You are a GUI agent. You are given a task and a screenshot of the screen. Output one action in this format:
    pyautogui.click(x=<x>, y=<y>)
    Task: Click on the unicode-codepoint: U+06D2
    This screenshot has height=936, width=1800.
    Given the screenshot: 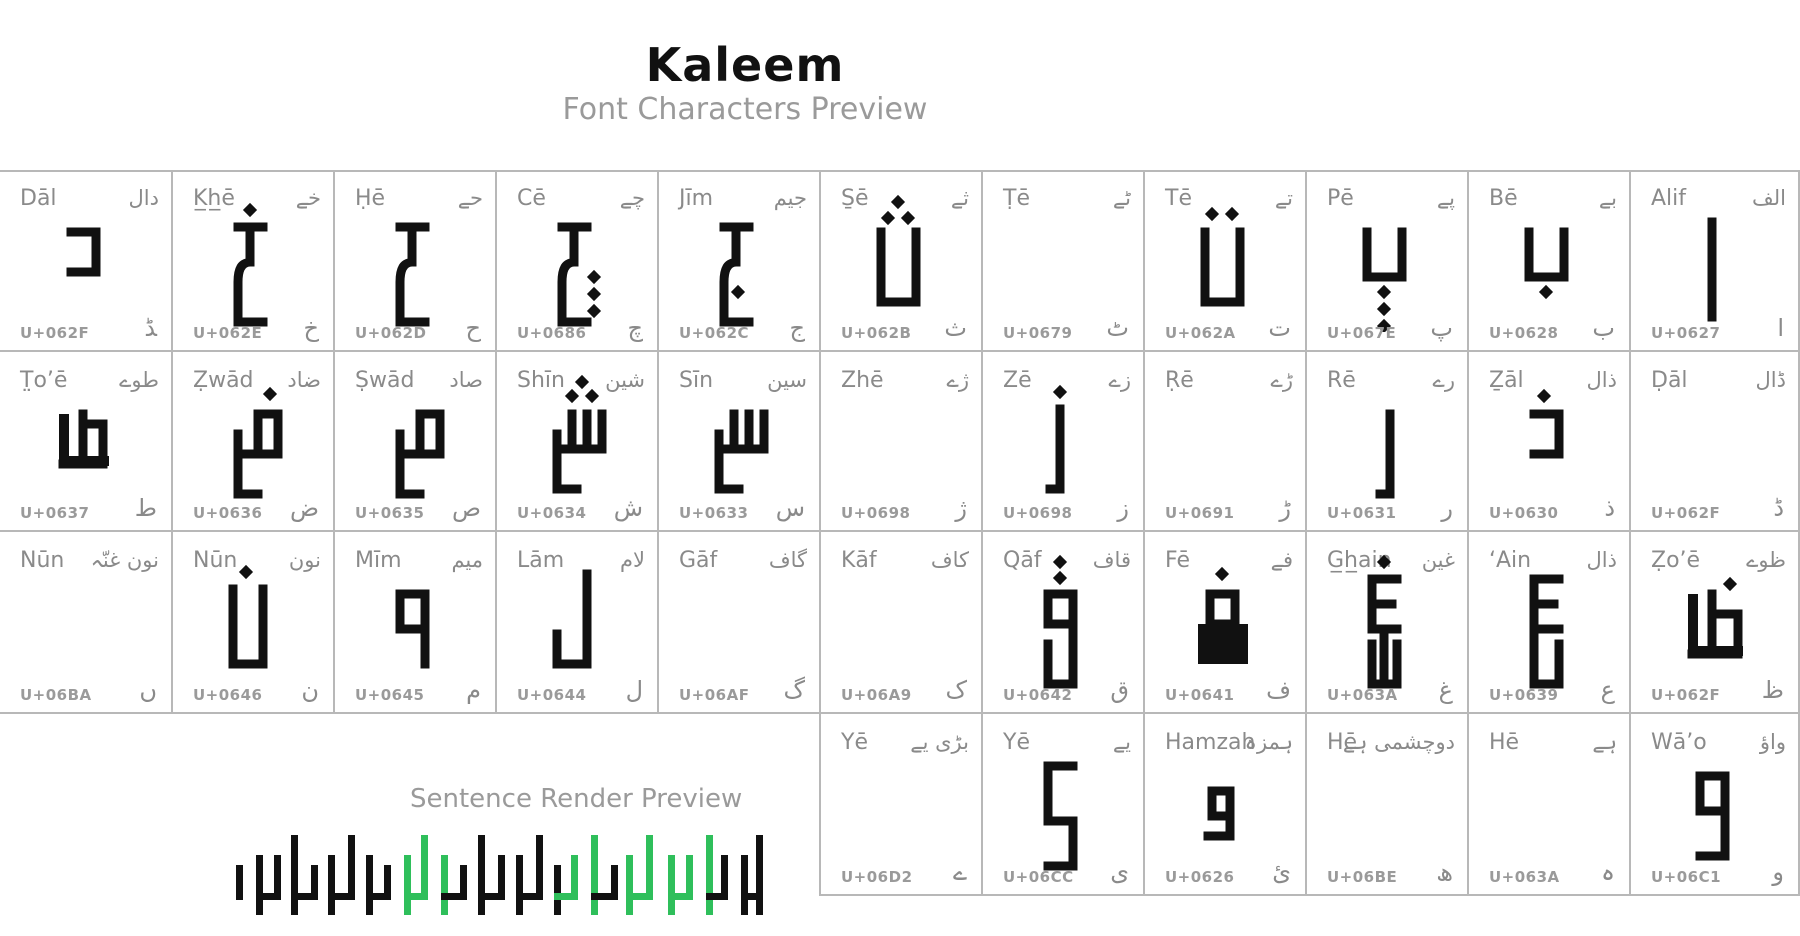 What is the action you would take?
    pyautogui.click(x=877, y=877)
    